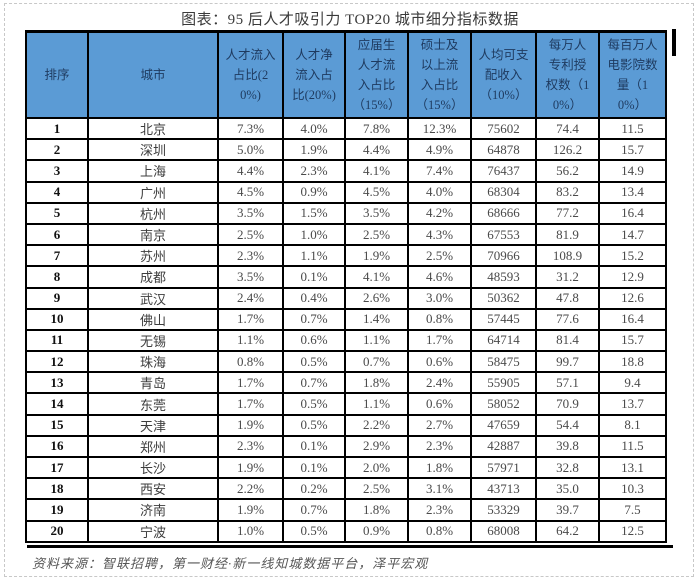 This screenshot has width=700, height=581. Describe the element at coordinates (350, 546) in the screenshot. I see `footer-divider` at that location.